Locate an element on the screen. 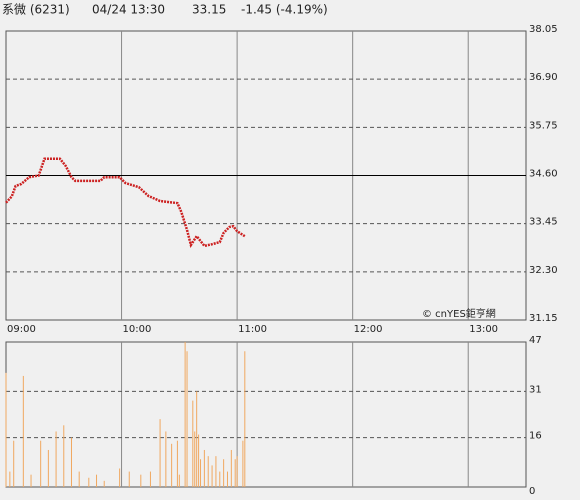  x-tick-label: 13:00 is located at coordinates (483, 329).